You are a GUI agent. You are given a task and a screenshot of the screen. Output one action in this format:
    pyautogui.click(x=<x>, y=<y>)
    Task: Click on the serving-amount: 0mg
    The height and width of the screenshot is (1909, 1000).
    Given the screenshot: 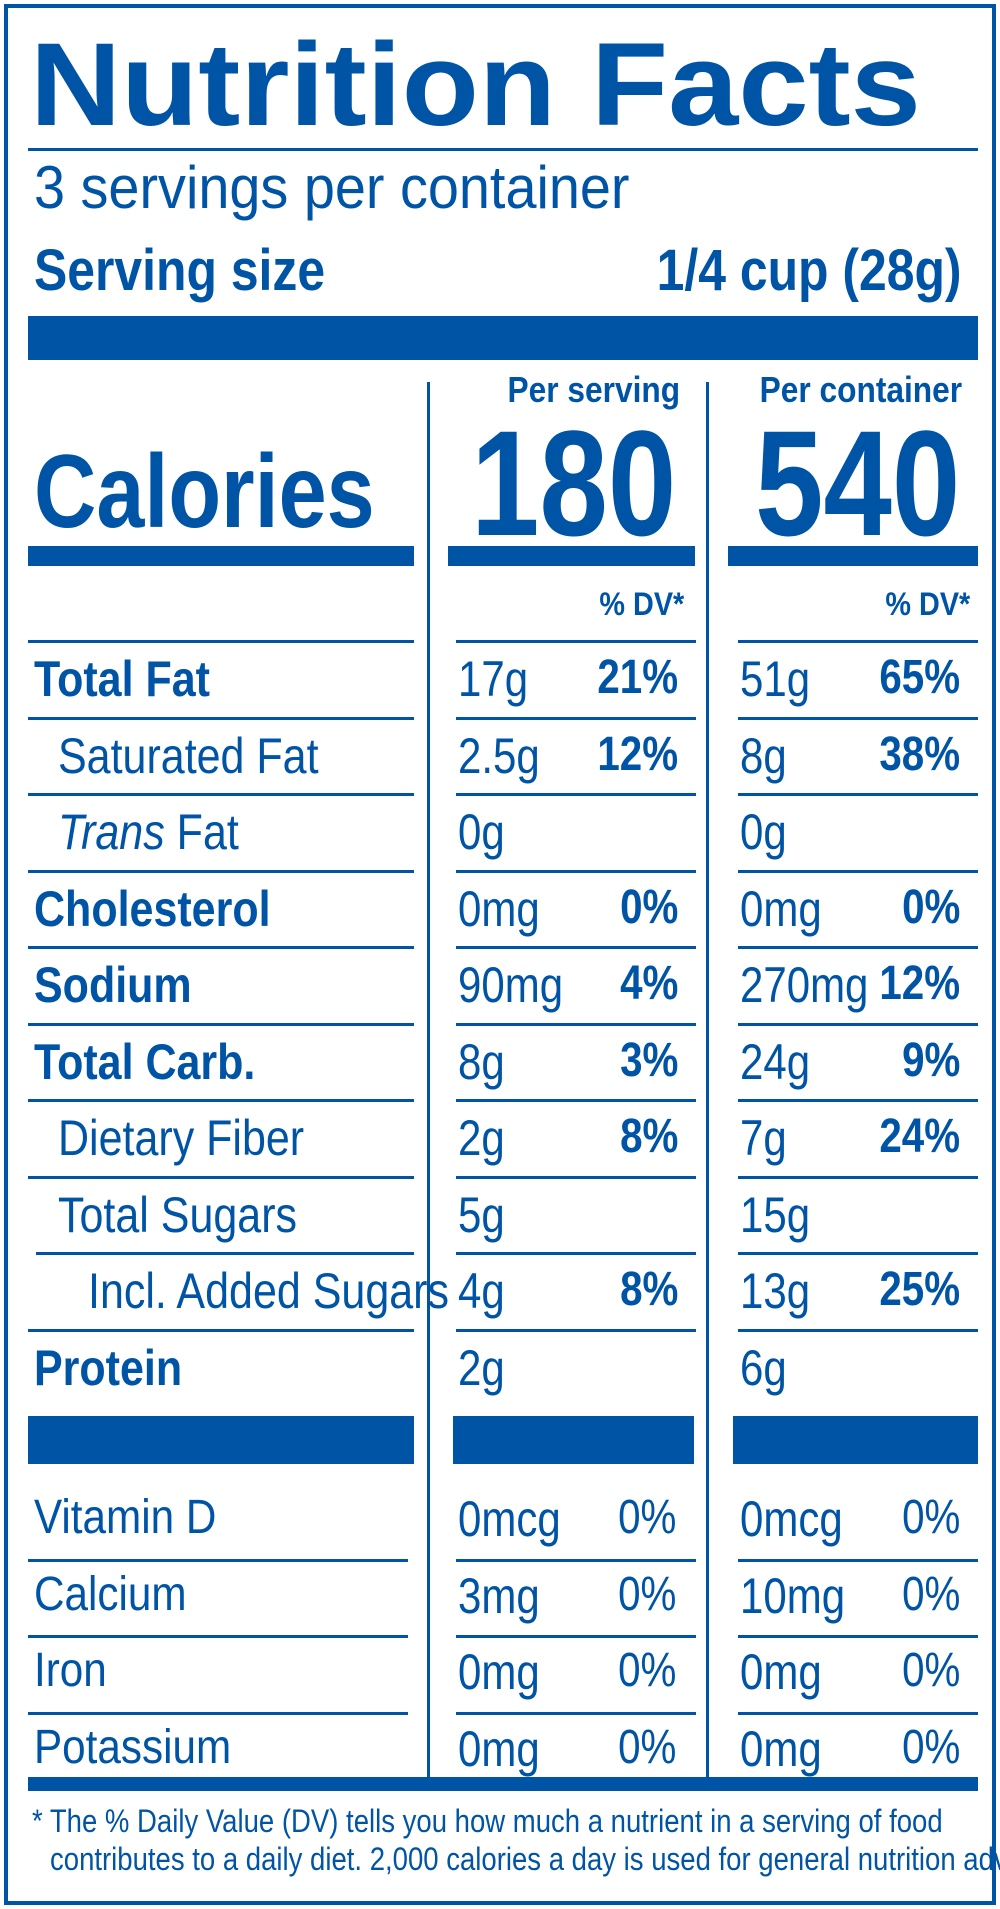 What is the action you would take?
    pyautogui.click(x=499, y=908)
    